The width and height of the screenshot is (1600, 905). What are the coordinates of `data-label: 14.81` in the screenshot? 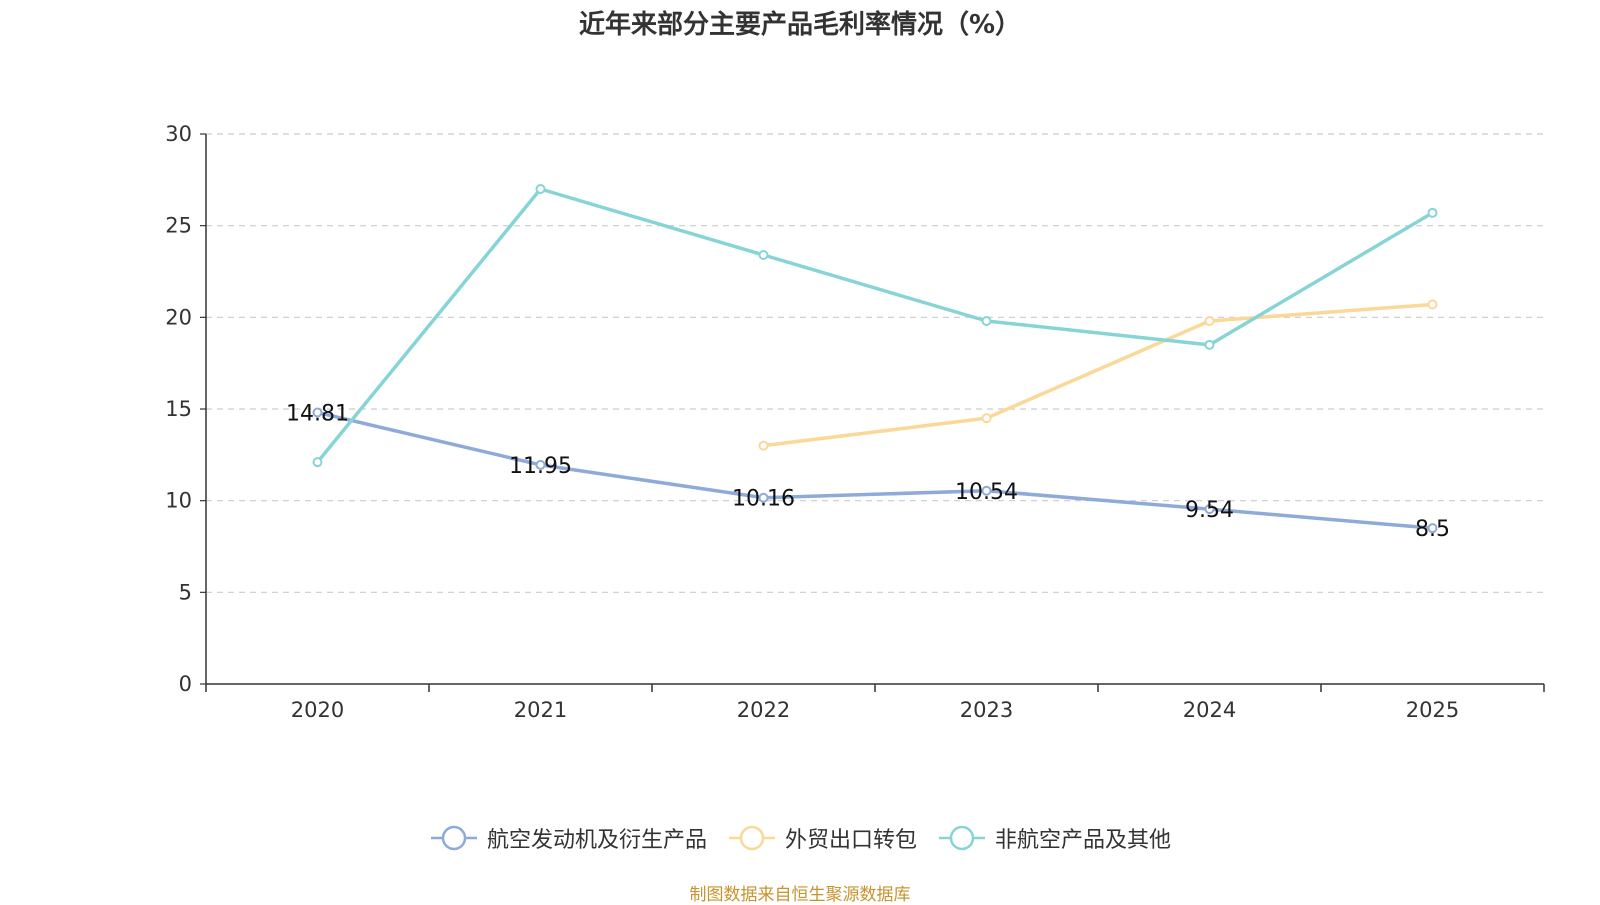 It's located at (317, 413).